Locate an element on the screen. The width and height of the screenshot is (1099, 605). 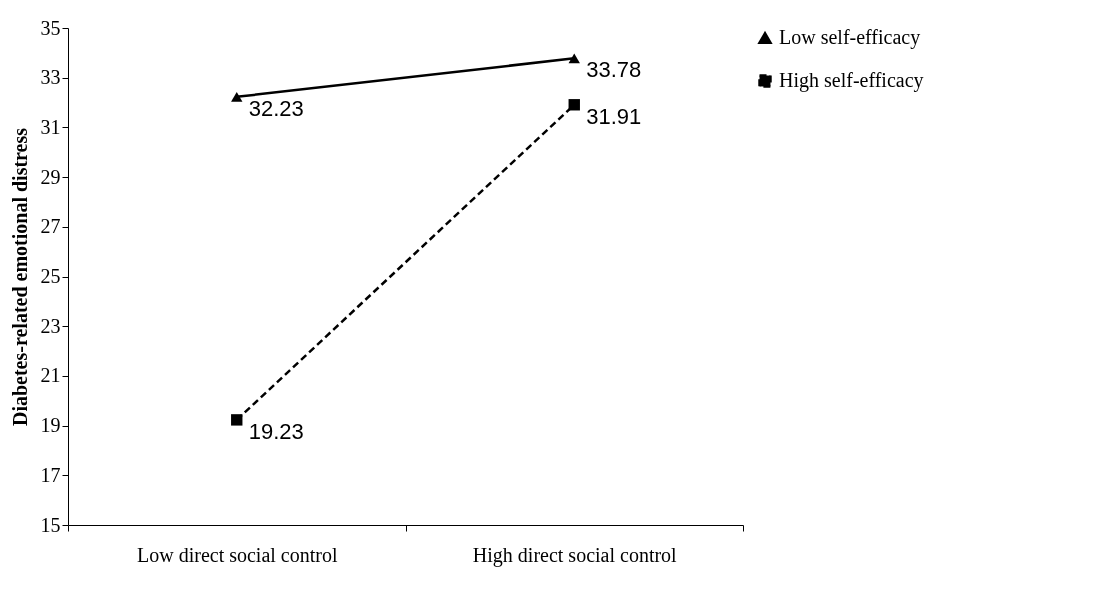
y-tick-label: 35 is located at coordinates (50, 27).